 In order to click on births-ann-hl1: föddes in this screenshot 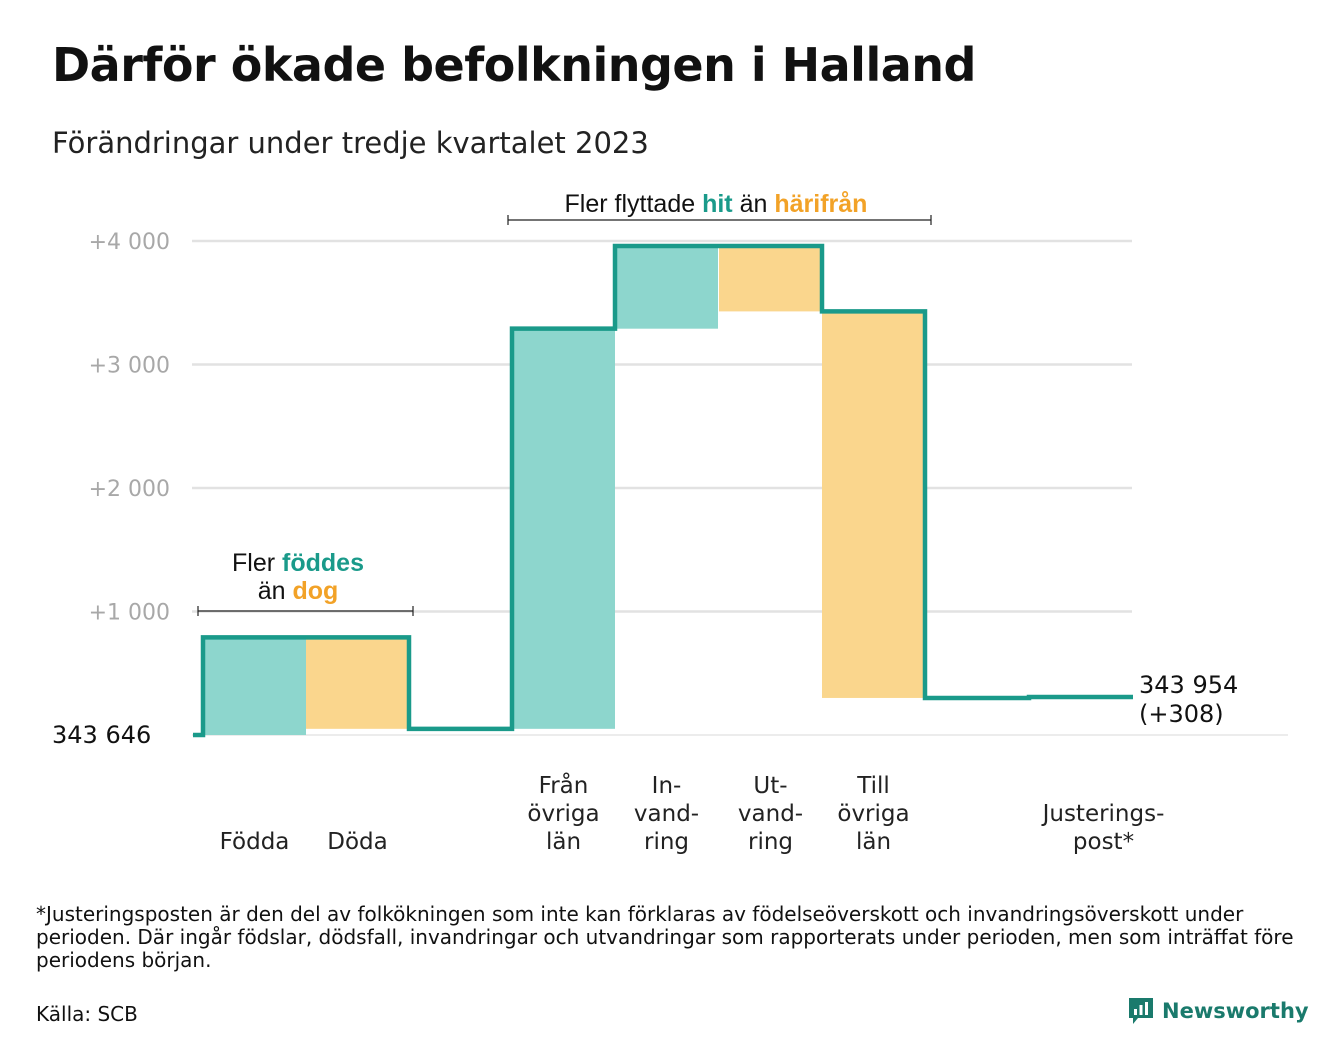, I will do `click(323, 563)`.